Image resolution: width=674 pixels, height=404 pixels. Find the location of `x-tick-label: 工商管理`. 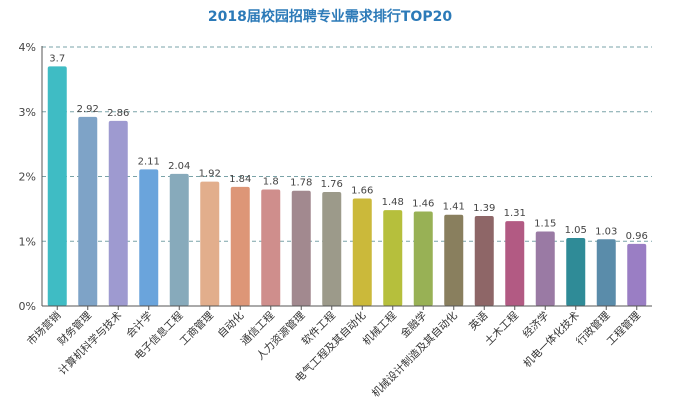

x-tick-label: 工商管理 is located at coordinates (196, 328).